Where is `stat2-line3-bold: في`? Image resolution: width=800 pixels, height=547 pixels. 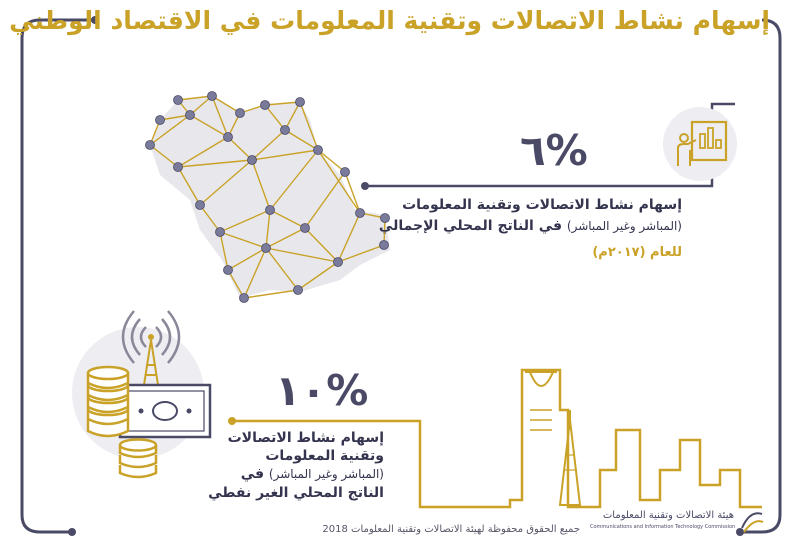 stat2-line3-bold: في is located at coordinates (252, 474).